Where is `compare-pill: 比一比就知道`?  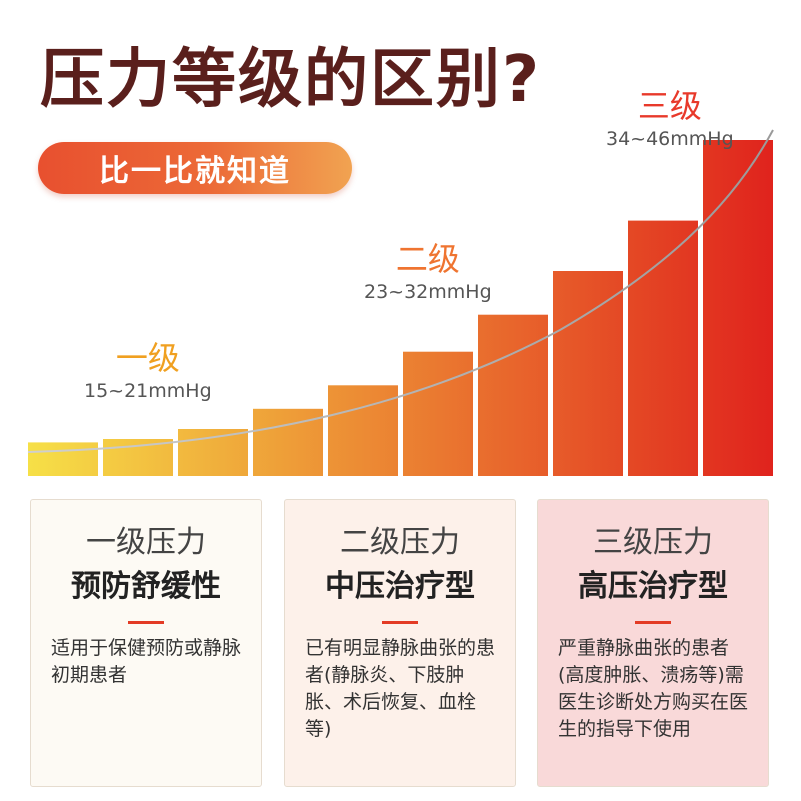 compare-pill: 比一比就知道 is located at coordinates (195, 168).